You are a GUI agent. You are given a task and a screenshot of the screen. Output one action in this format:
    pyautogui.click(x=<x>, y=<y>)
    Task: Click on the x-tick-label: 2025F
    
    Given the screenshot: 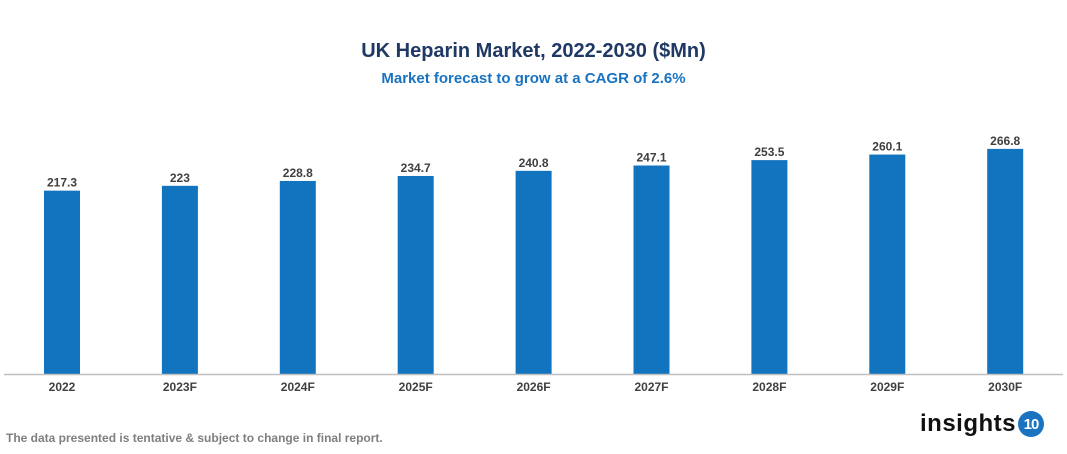 What is the action you would take?
    pyautogui.click(x=416, y=387)
    